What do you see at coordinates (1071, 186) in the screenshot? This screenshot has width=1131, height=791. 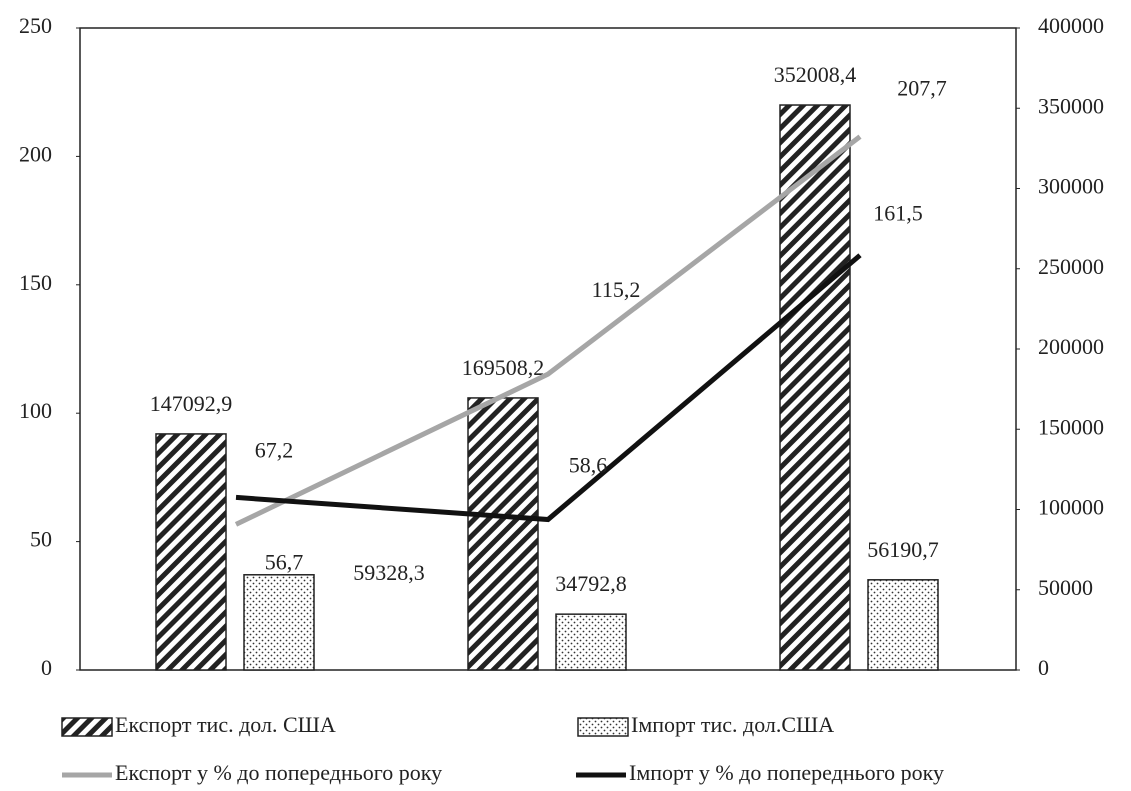 I see `y2-tick-label: 300000` at bounding box center [1071, 186].